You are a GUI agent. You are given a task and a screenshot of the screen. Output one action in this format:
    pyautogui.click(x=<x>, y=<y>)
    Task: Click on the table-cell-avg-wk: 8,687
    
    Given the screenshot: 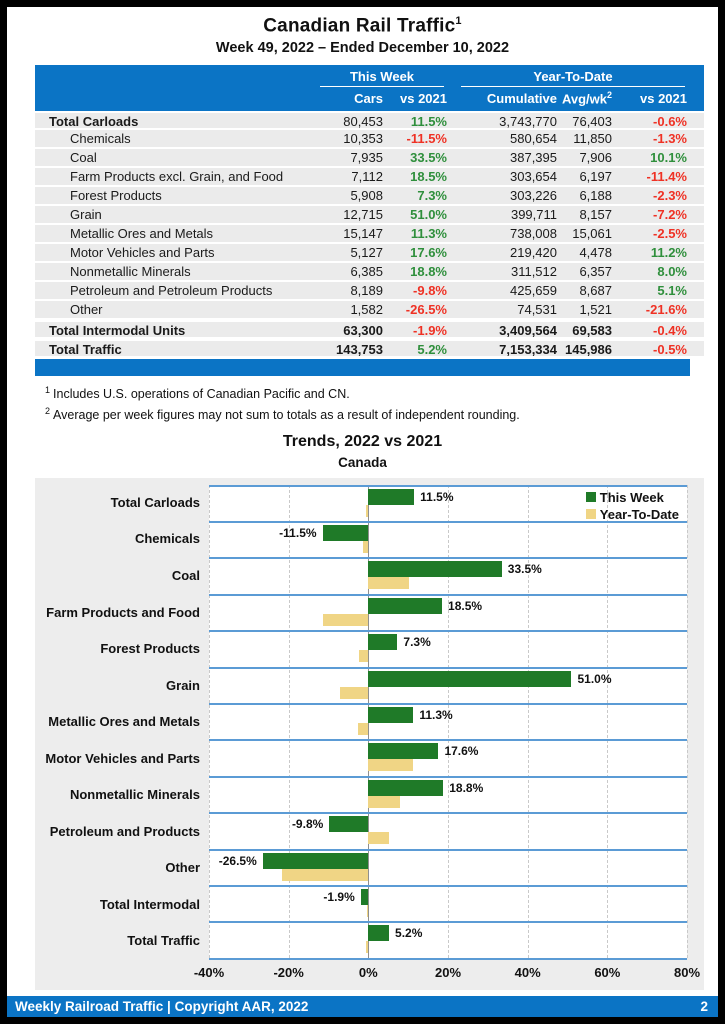 What is the action you would take?
    pyautogui.click(x=595, y=291)
    